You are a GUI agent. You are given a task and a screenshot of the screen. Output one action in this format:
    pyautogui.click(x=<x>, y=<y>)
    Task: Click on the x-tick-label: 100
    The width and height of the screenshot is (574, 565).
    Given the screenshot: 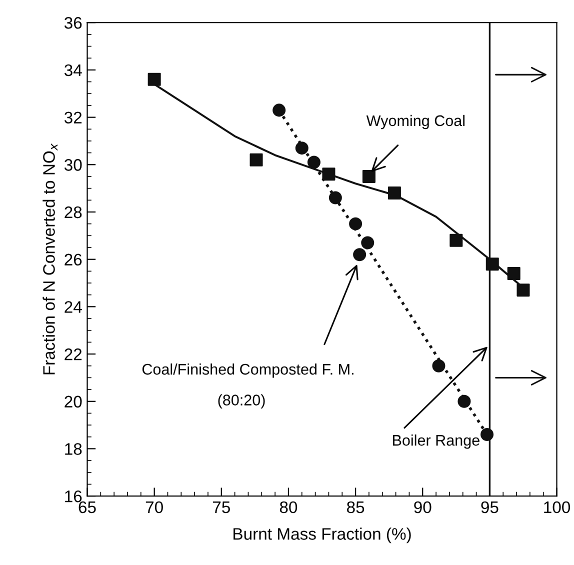 What is the action you would take?
    pyautogui.click(x=557, y=507)
    